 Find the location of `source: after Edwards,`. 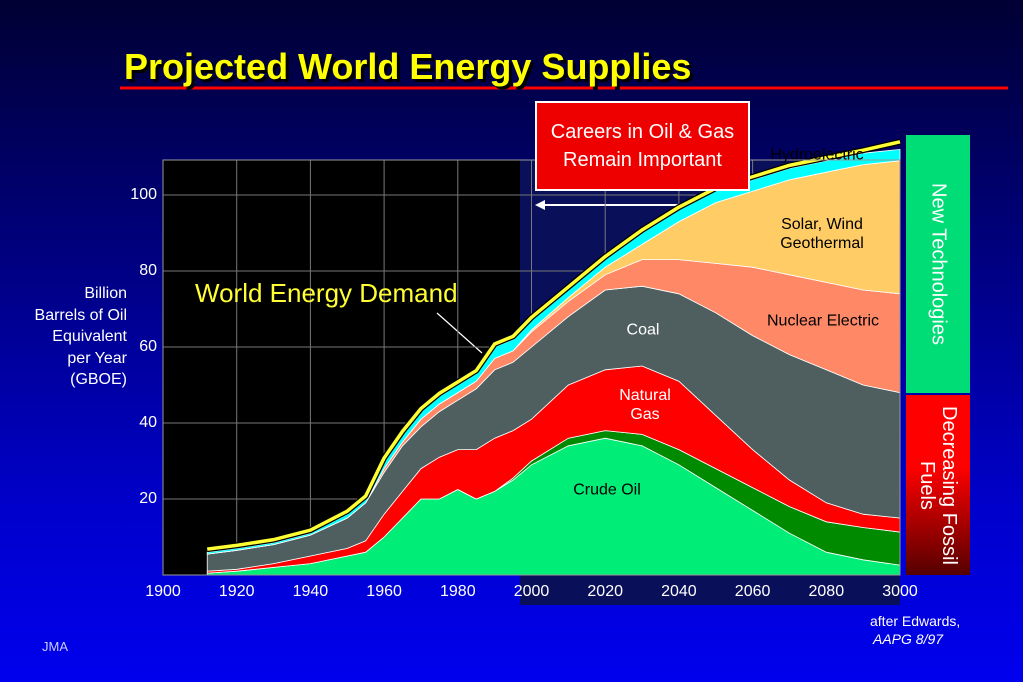

source: after Edwards, is located at coordinates (915, 621).